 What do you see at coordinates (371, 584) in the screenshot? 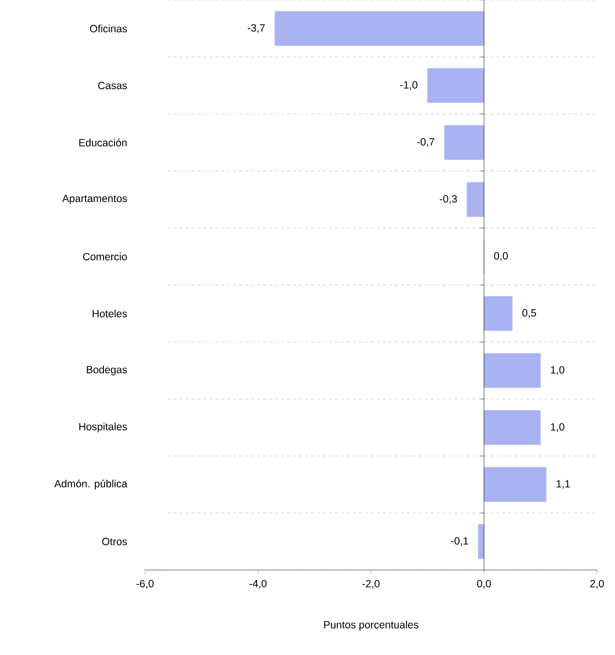
I see `x-tick-label: -2,0` at bounding box center [371, 584].